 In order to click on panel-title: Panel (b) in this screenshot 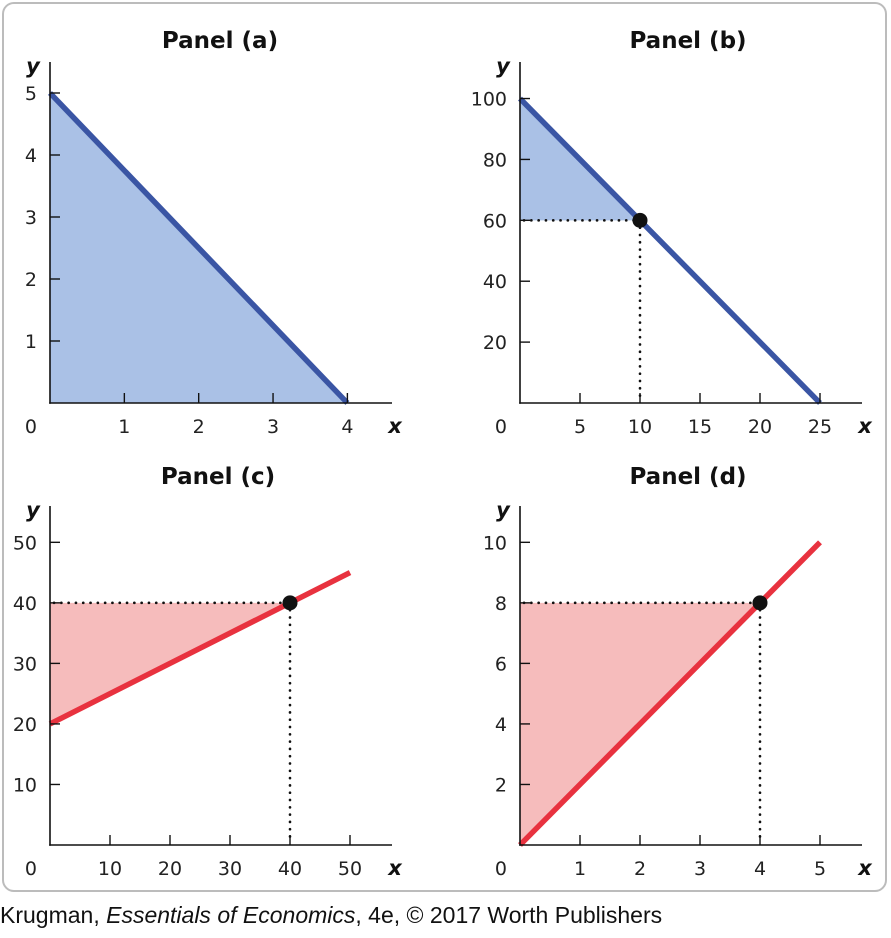, I will do `click(687, 41)`.